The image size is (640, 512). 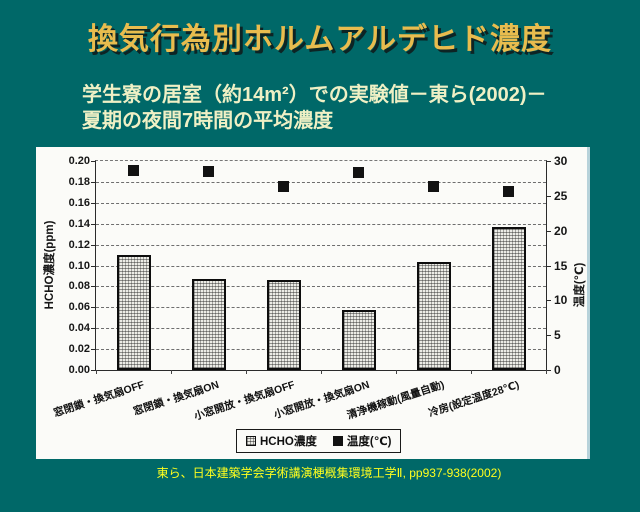 I want to click on subtitle-line-2: 夏期の夜間7時間の平均濃度, so click(x=208, y=121).